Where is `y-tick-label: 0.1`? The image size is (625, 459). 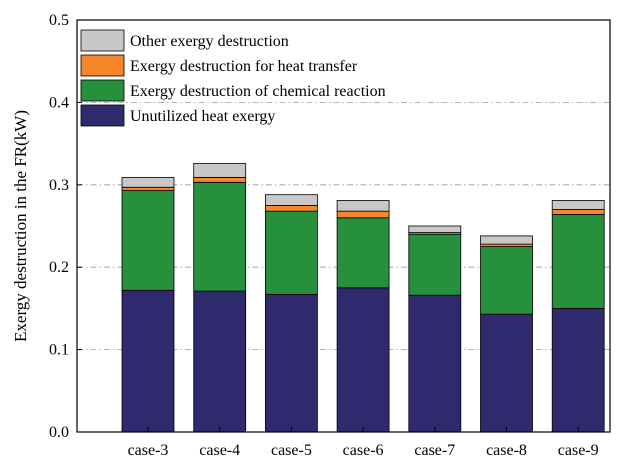 y-tick-label: 0.1 is located at coordinates (59, 350).